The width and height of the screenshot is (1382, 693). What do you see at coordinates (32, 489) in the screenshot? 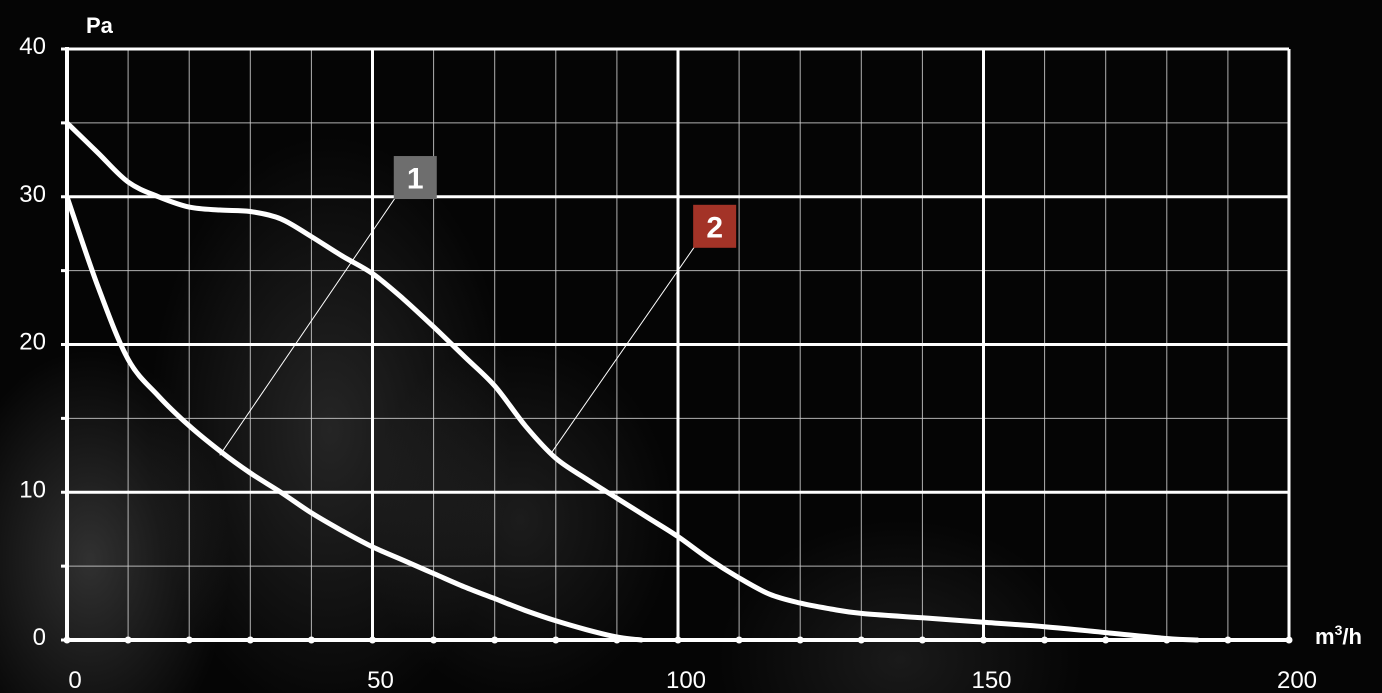
I see `y-tick-label: 10` at bounding box center [32, 489].